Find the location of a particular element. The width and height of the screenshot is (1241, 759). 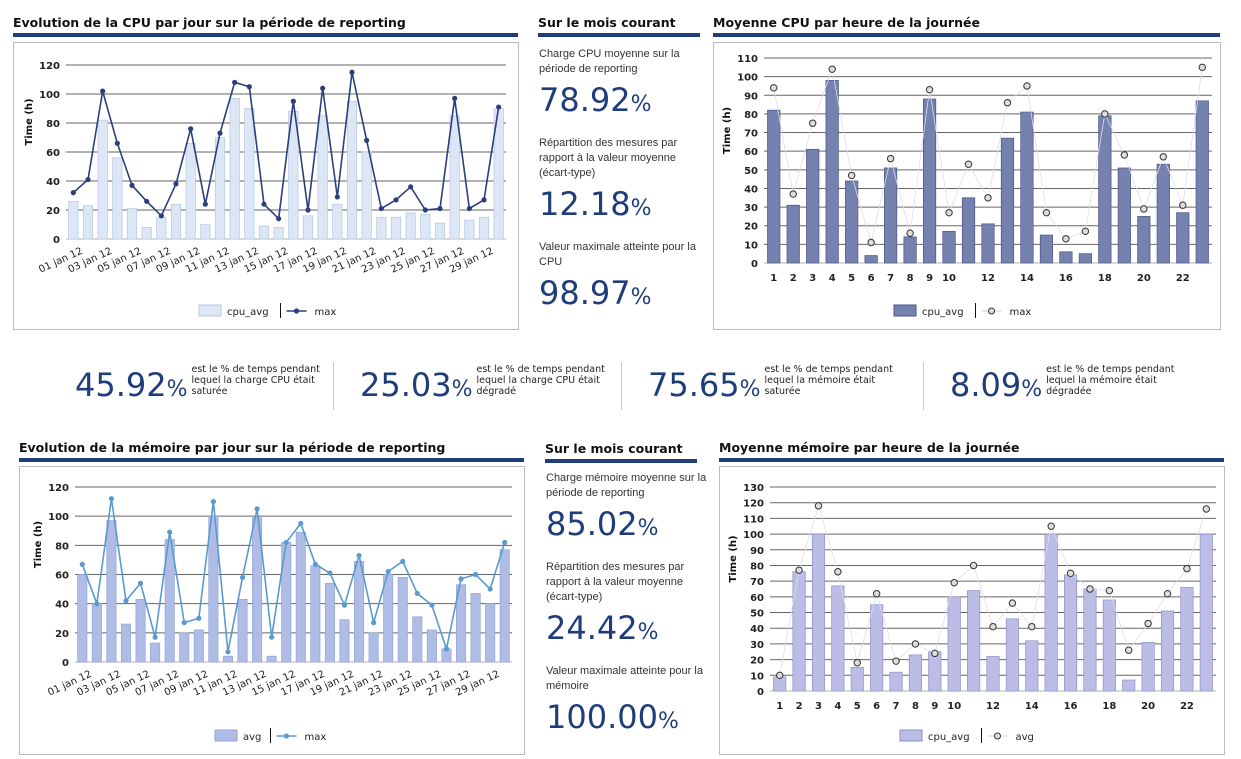

x-tick-label: 2 is located at coordinates (799, 706).